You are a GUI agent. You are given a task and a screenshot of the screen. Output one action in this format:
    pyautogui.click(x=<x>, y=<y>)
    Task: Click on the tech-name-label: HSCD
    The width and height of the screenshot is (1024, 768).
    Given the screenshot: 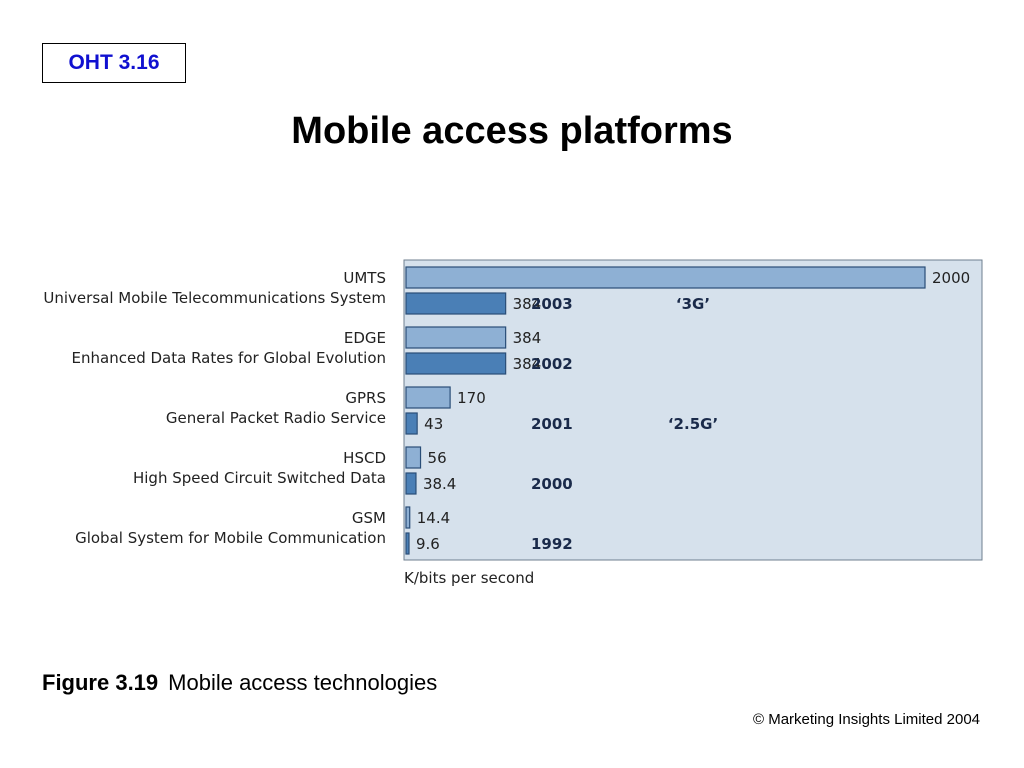 What is the action you would take?
    pyautogui.click(x=364, y=458)
    